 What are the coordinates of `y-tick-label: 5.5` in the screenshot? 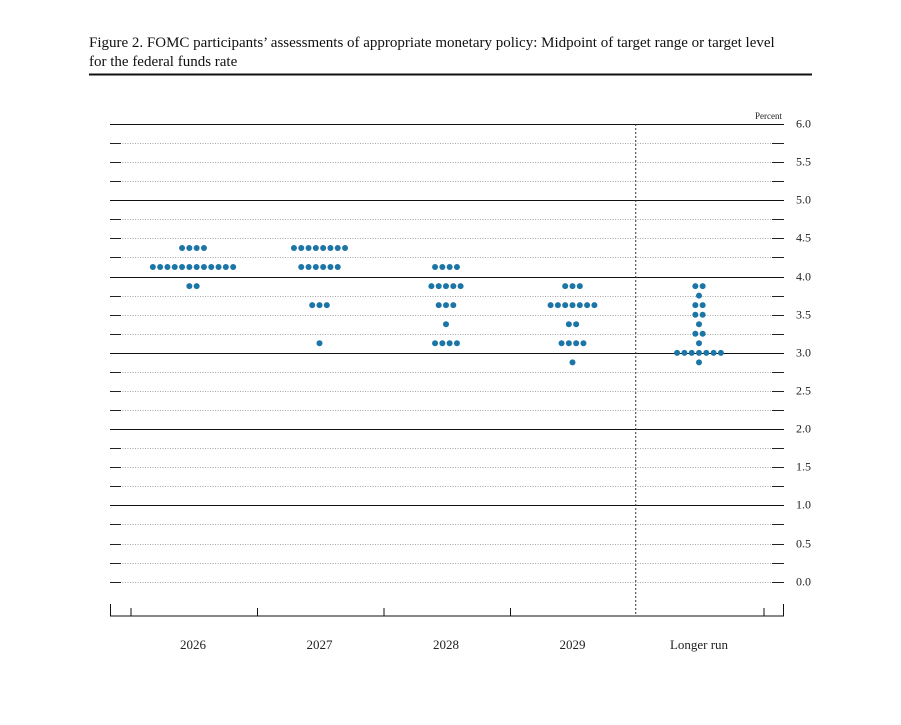 It's located at (803, 161).